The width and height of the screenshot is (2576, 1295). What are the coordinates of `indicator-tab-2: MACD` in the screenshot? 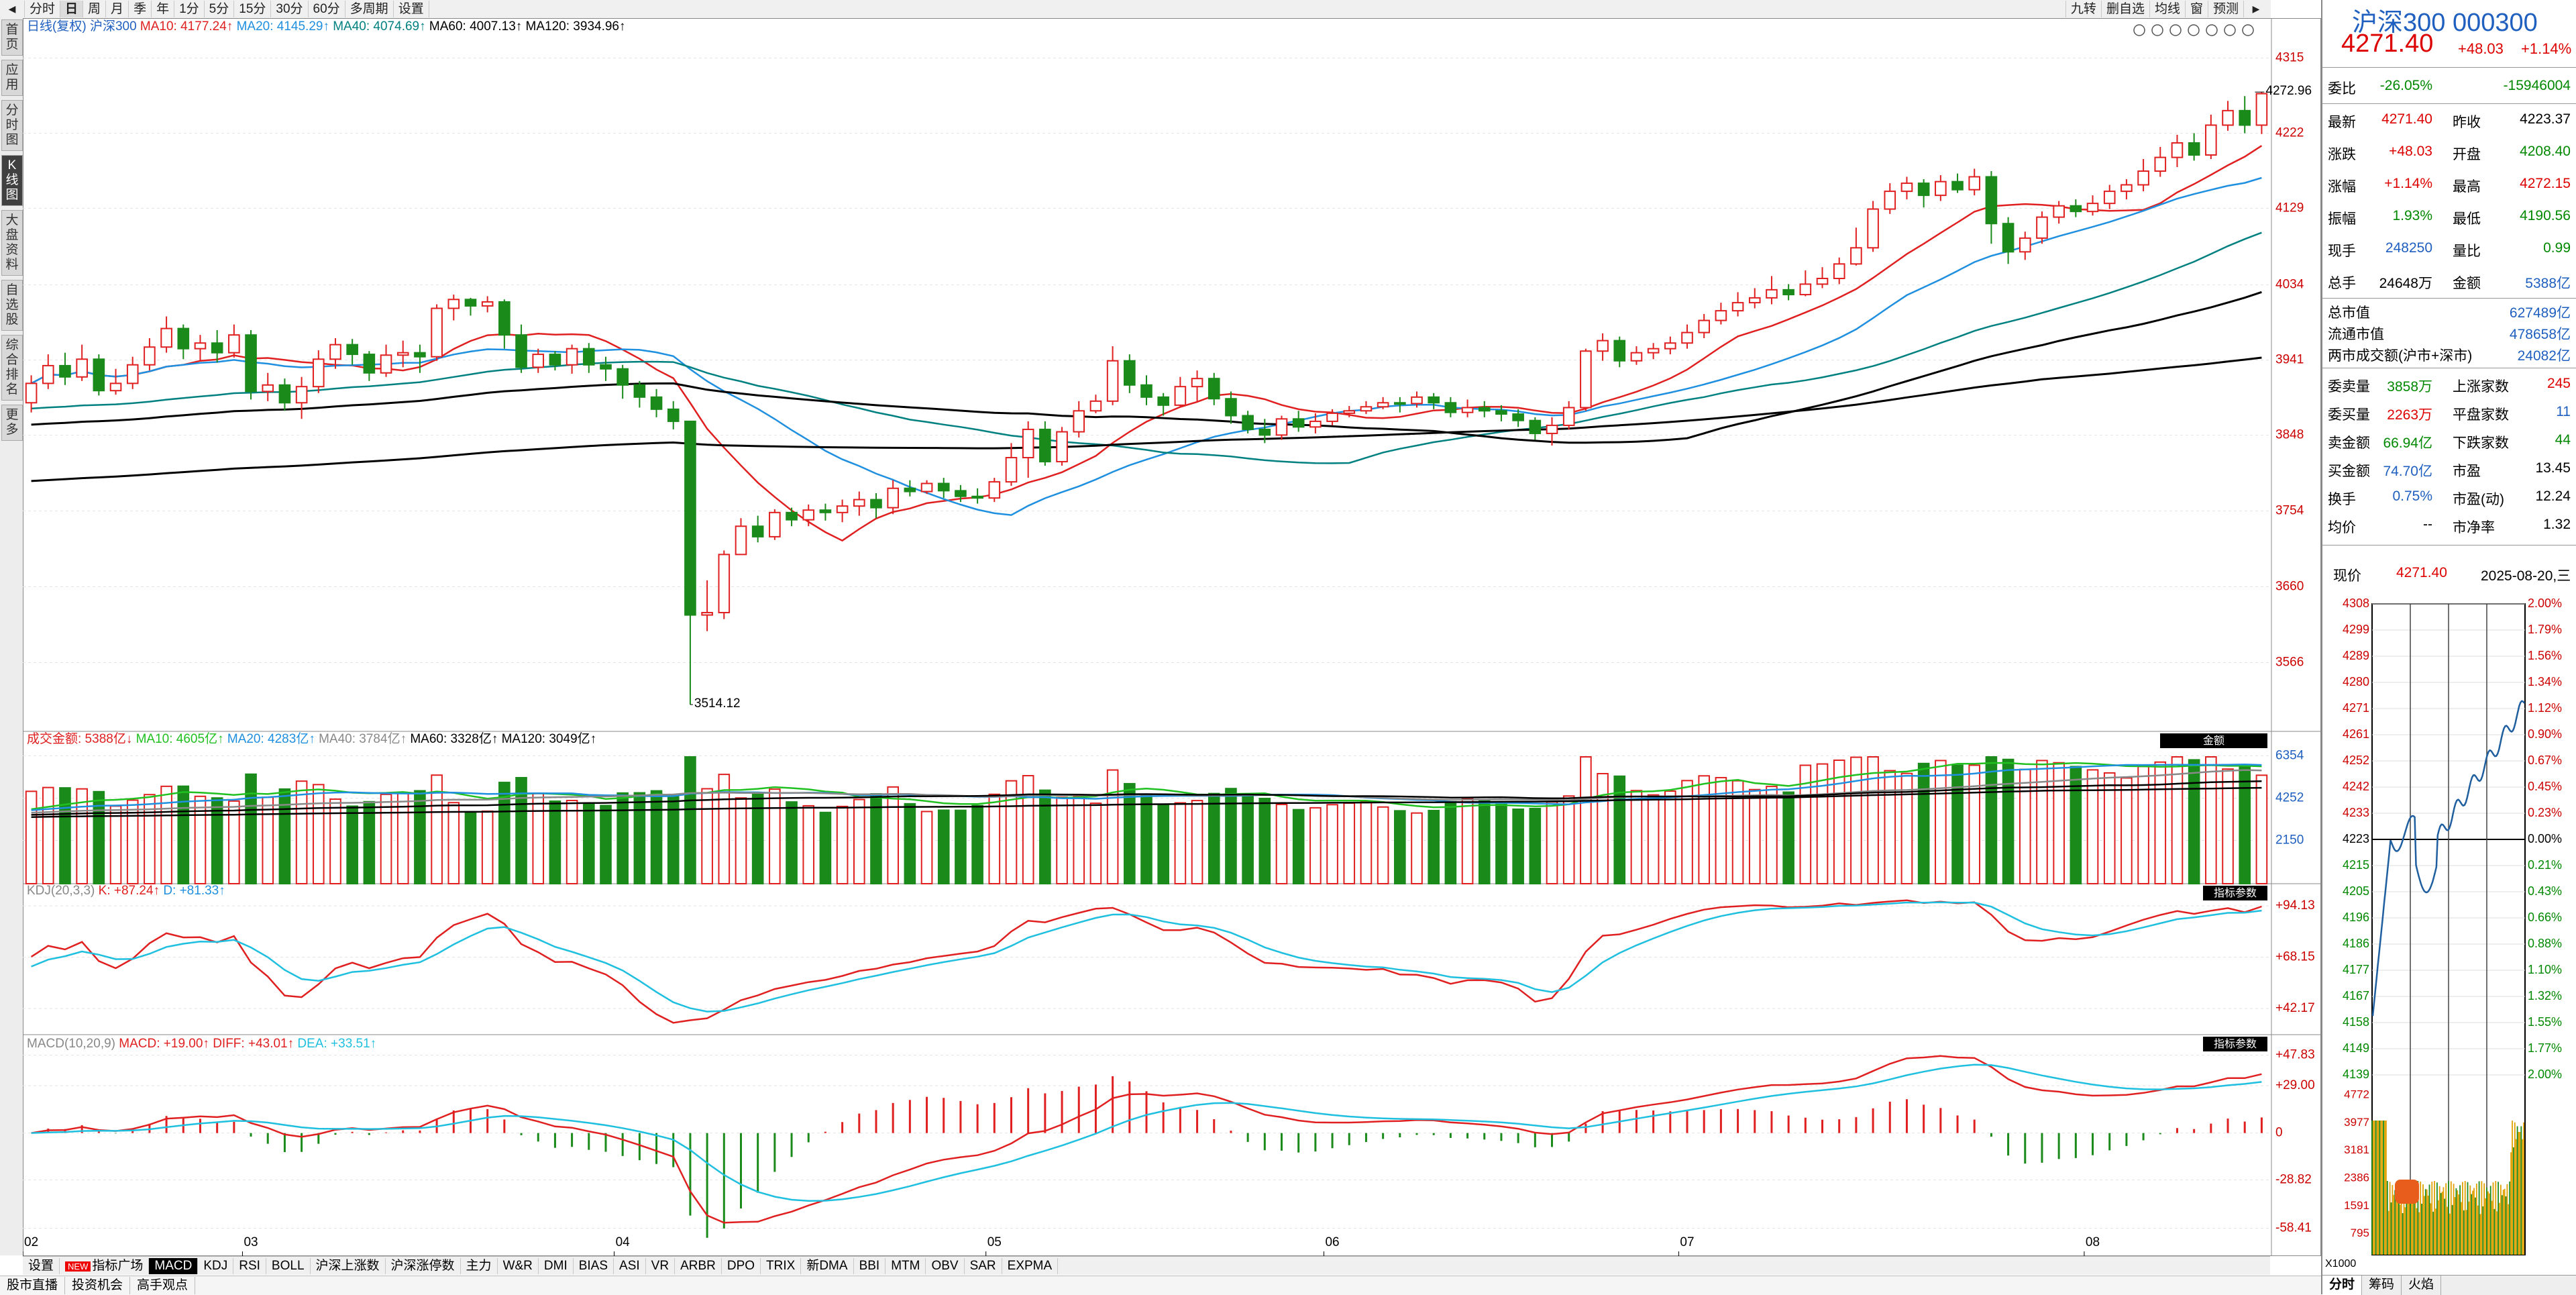 It's located at (174, 1265).